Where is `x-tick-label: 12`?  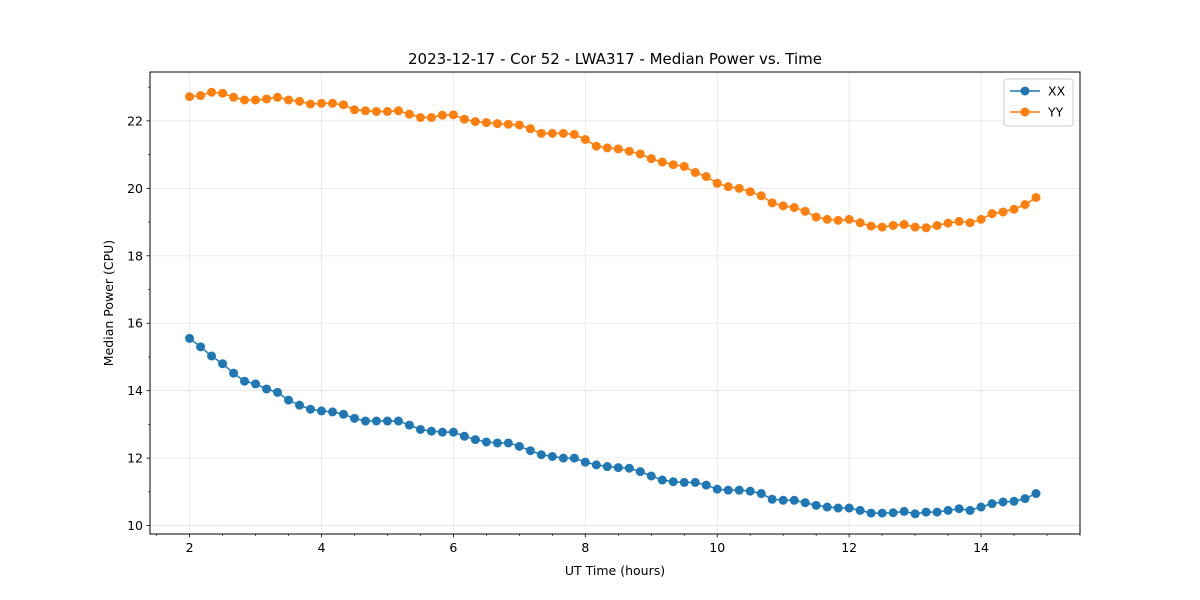 x-tick-label: 12 is located at coordinates (849, 547).